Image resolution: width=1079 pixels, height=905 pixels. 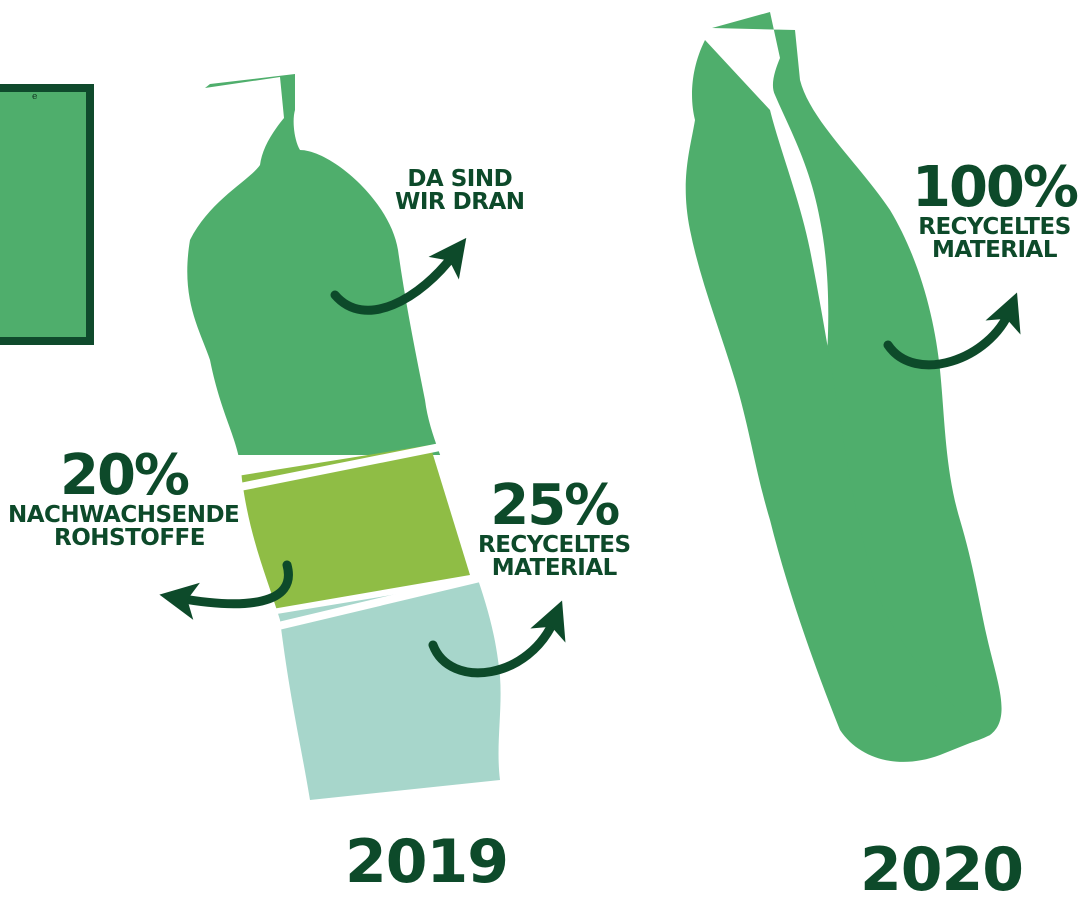 What do you see at coordinates (952, 331) in the screenshot?
I see `arrow-100-percent` at bounding box center [952, 331].